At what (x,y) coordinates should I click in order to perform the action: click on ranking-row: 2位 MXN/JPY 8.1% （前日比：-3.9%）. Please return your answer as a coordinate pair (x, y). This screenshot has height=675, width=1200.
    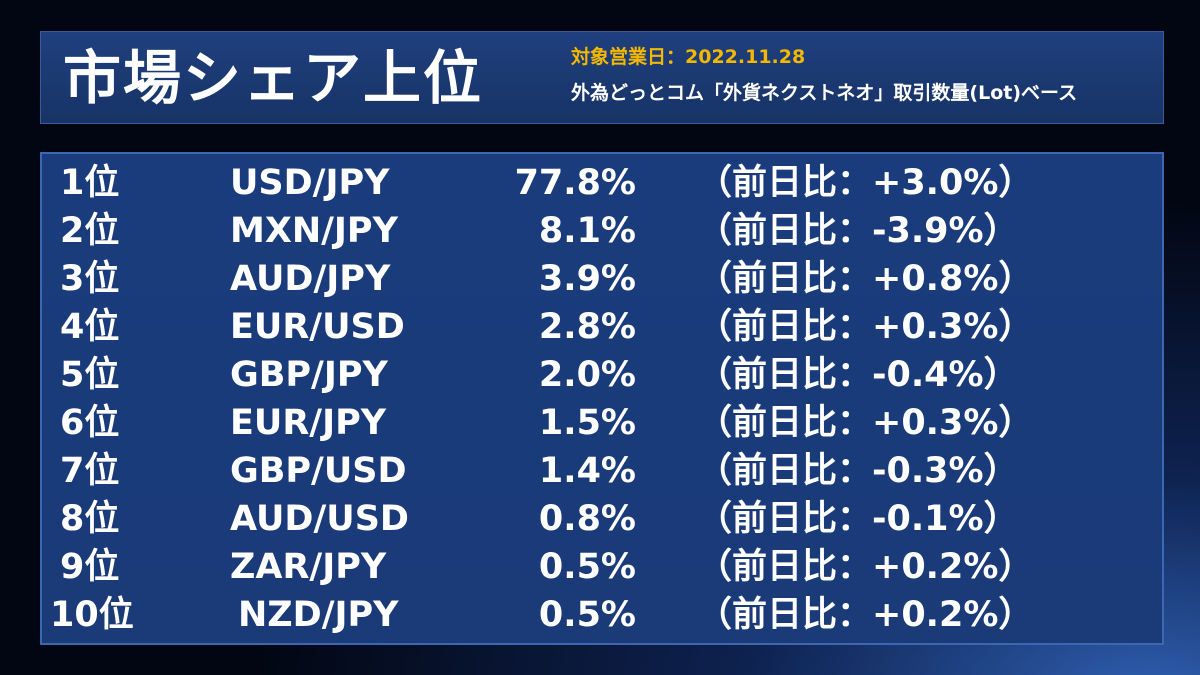
    Looking at the image, I should click on (602, 231).